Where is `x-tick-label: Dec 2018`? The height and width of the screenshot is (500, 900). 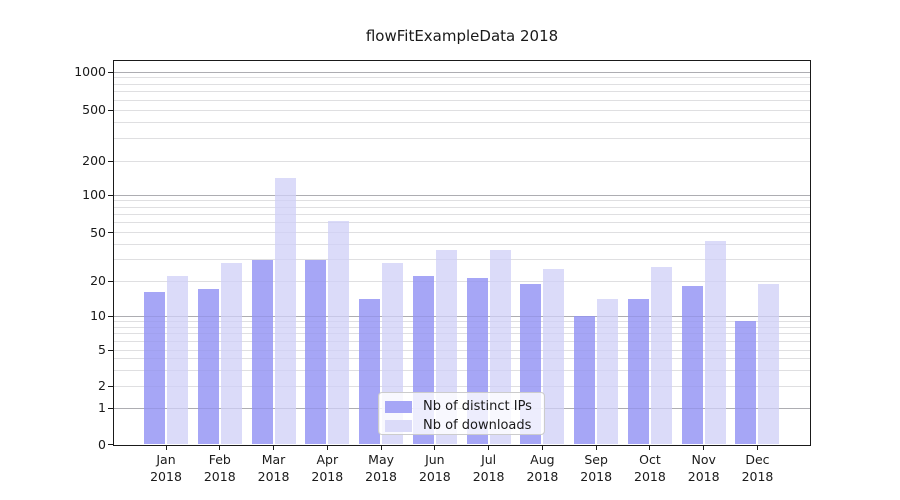 x-tick-label: Dec 2018 is located at coordinates (757, 468).